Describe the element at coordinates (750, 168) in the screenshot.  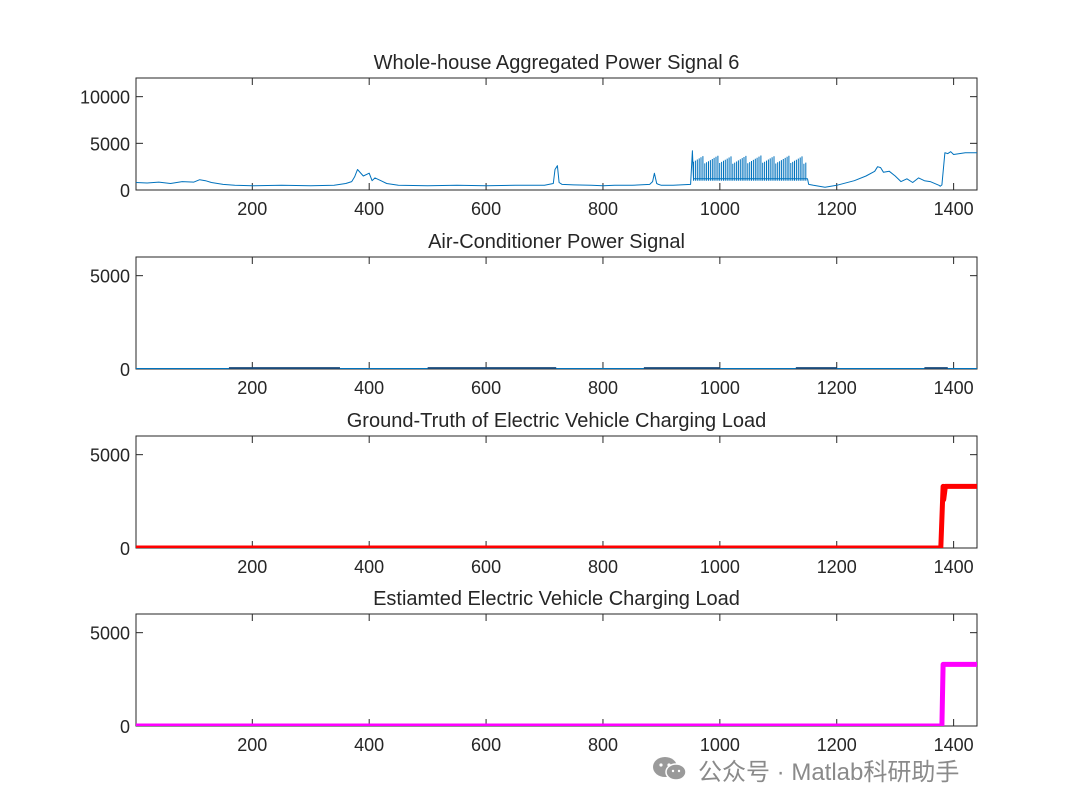
I see `series-oscillation` at that location.